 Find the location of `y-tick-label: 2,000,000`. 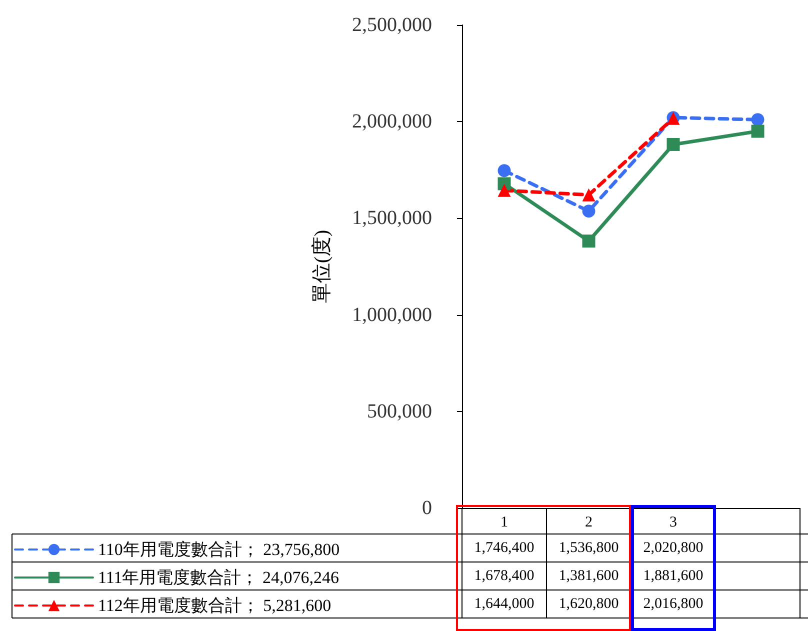

y-tick-label: 2,000,000 is located at coordinates (392, 121).